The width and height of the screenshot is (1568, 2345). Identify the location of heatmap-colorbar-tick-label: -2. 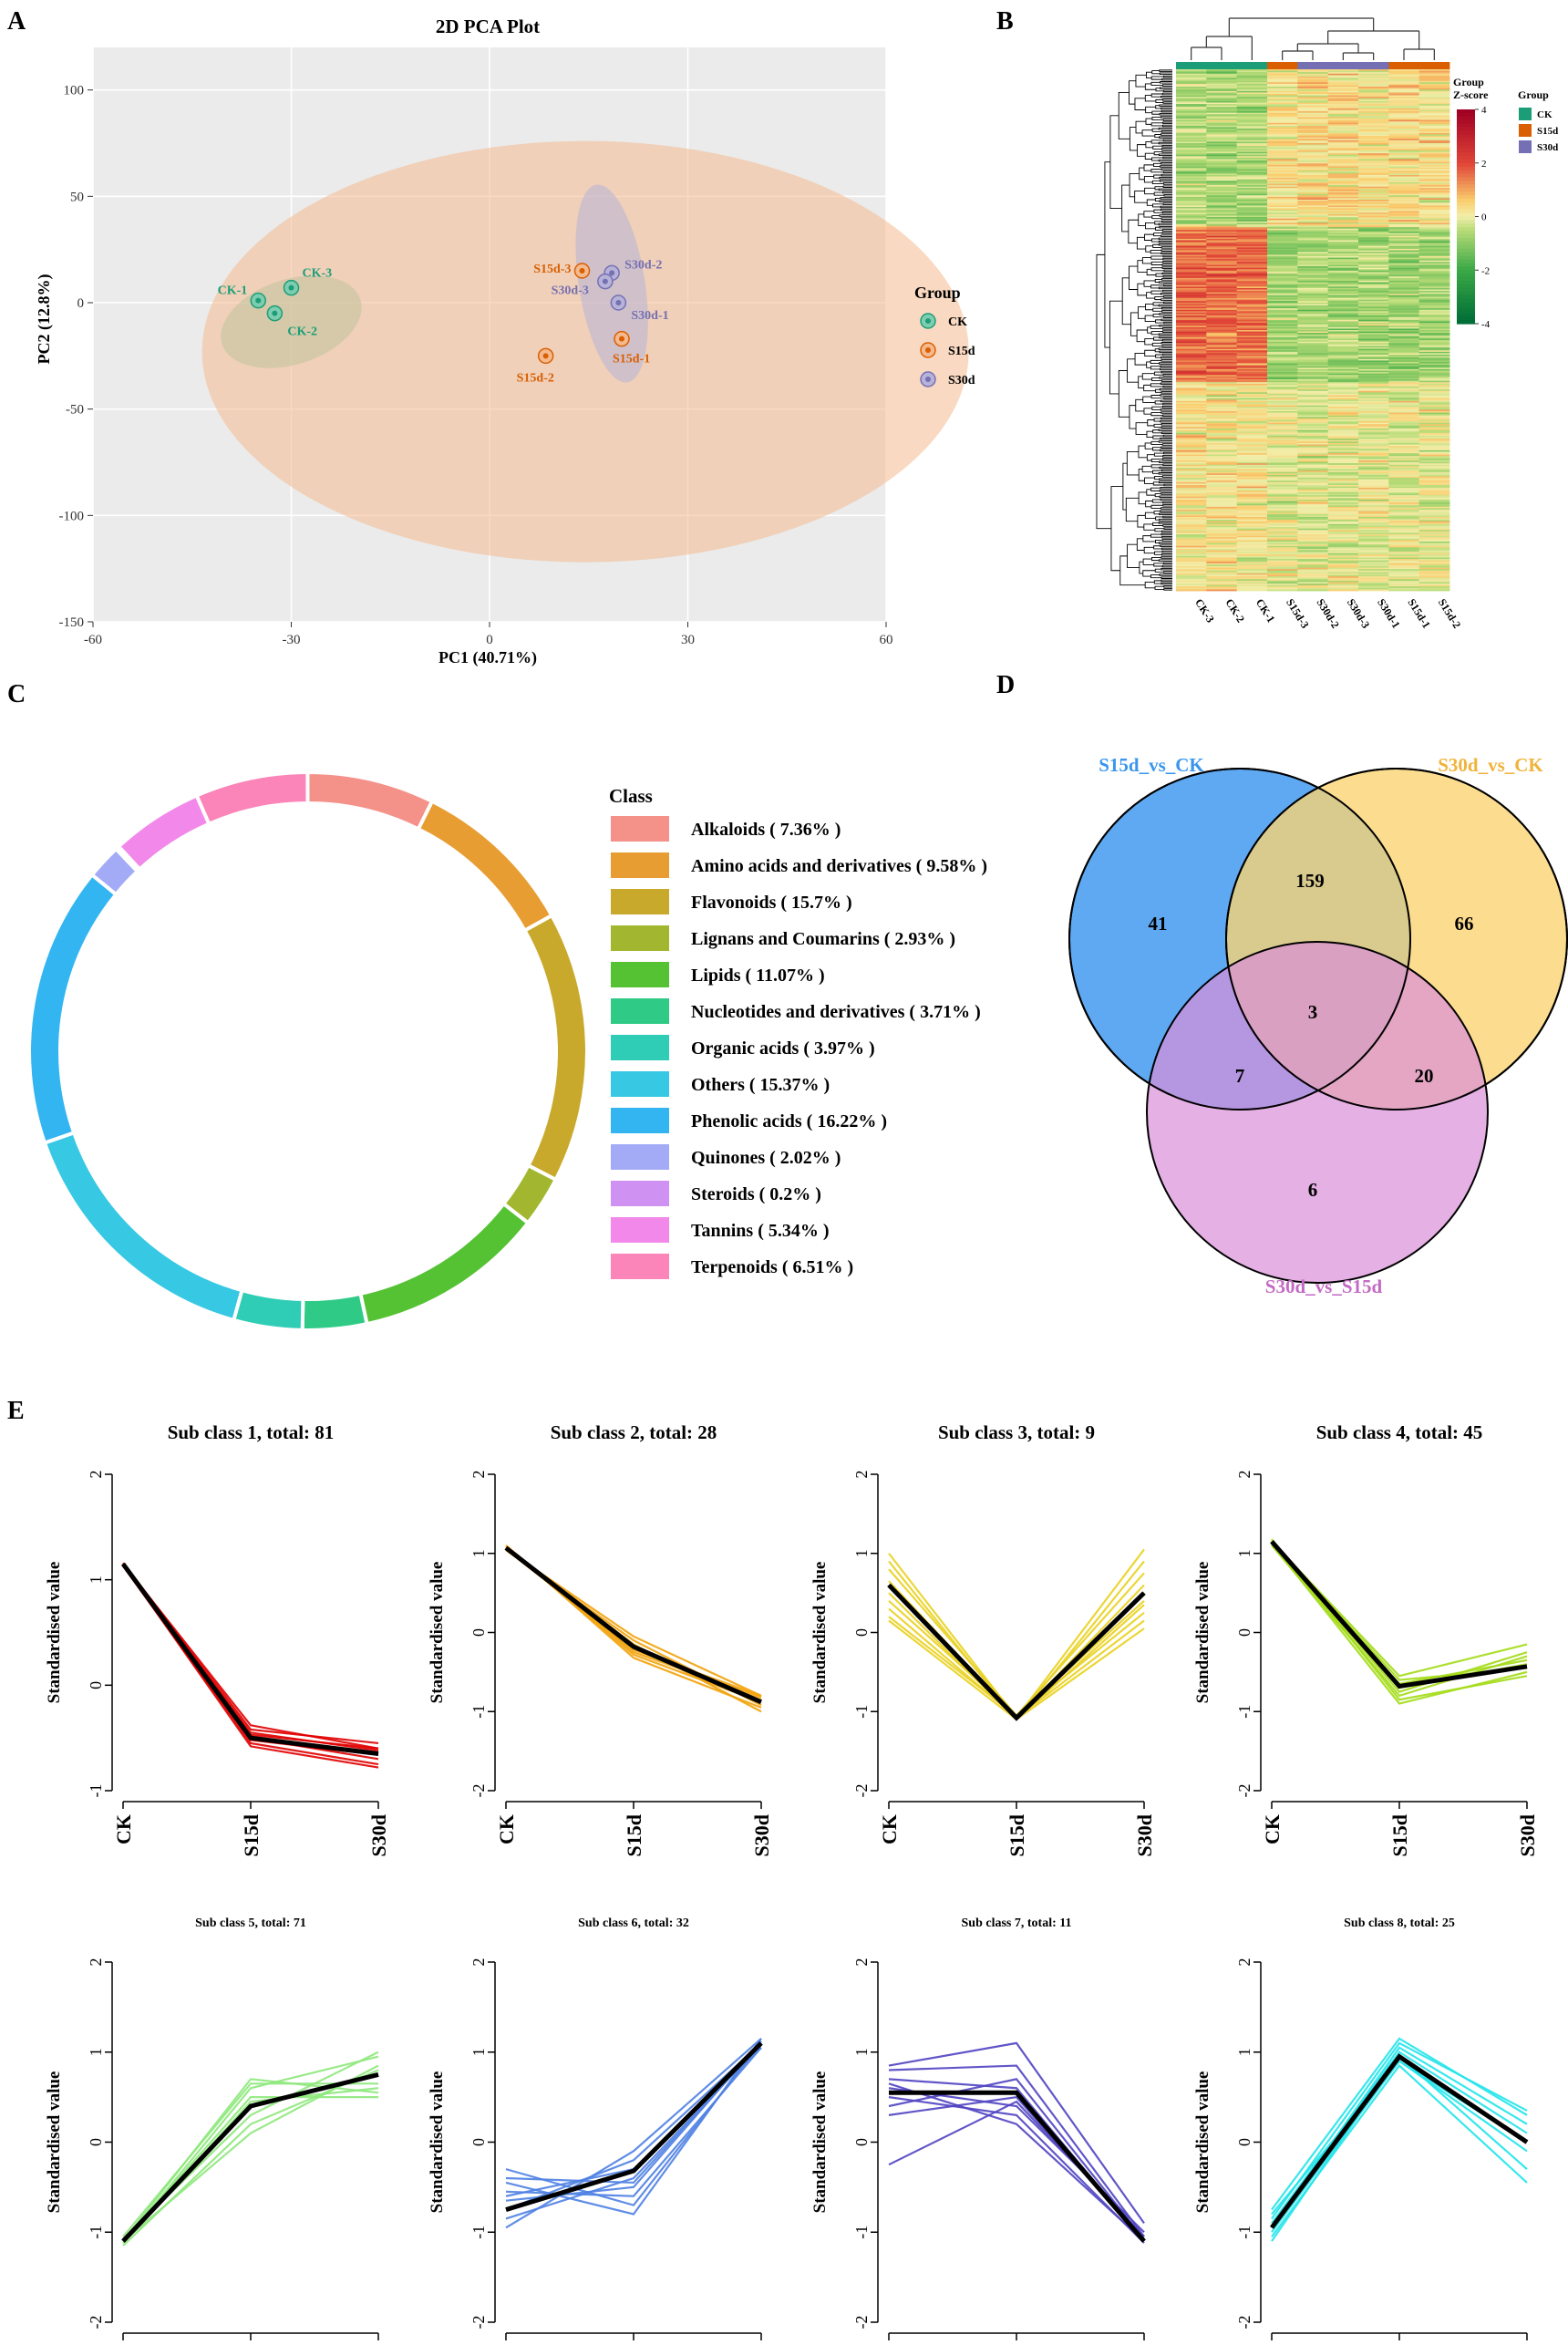
(1485, 270).